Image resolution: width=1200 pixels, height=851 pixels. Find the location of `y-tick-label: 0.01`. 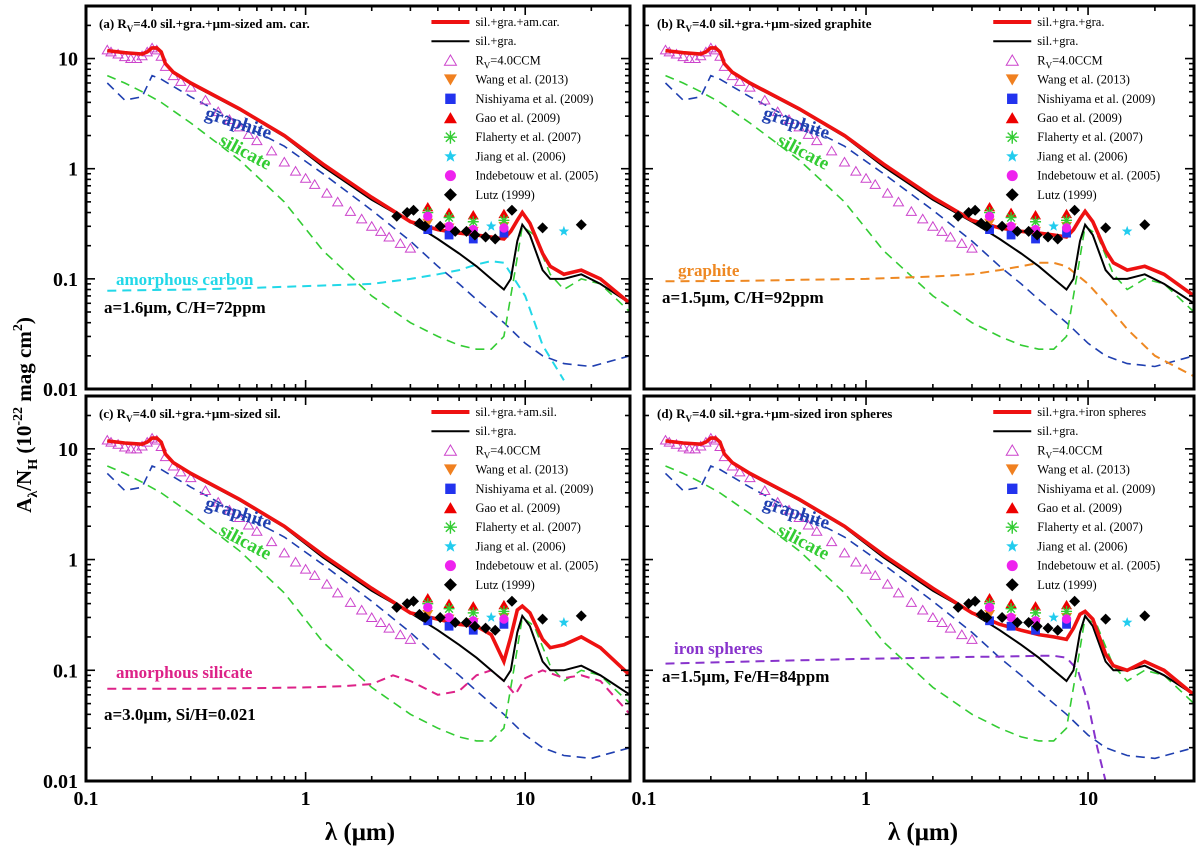

y-tick-label: 0.01 is located at coordinates (60, 782).